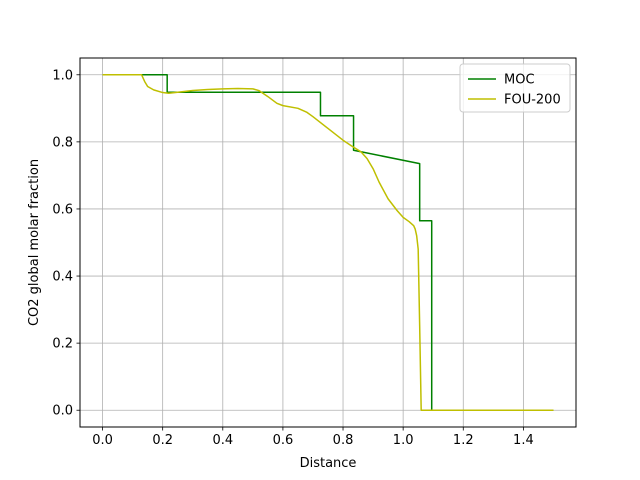 The width and height of the screenshot is (640, 480). I want to click on y-axis-label: CO2 global molar fraction, so click(34, 242).